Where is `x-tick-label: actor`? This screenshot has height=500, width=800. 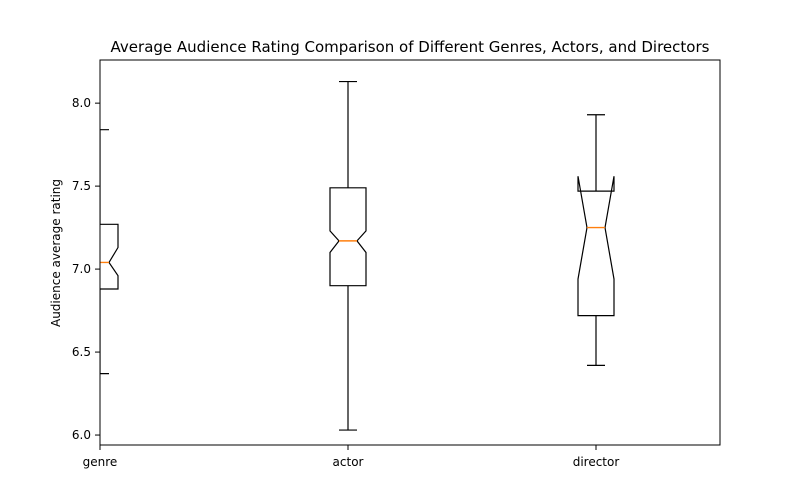
x-tick-label: actor is located at coordinates (348, 462).